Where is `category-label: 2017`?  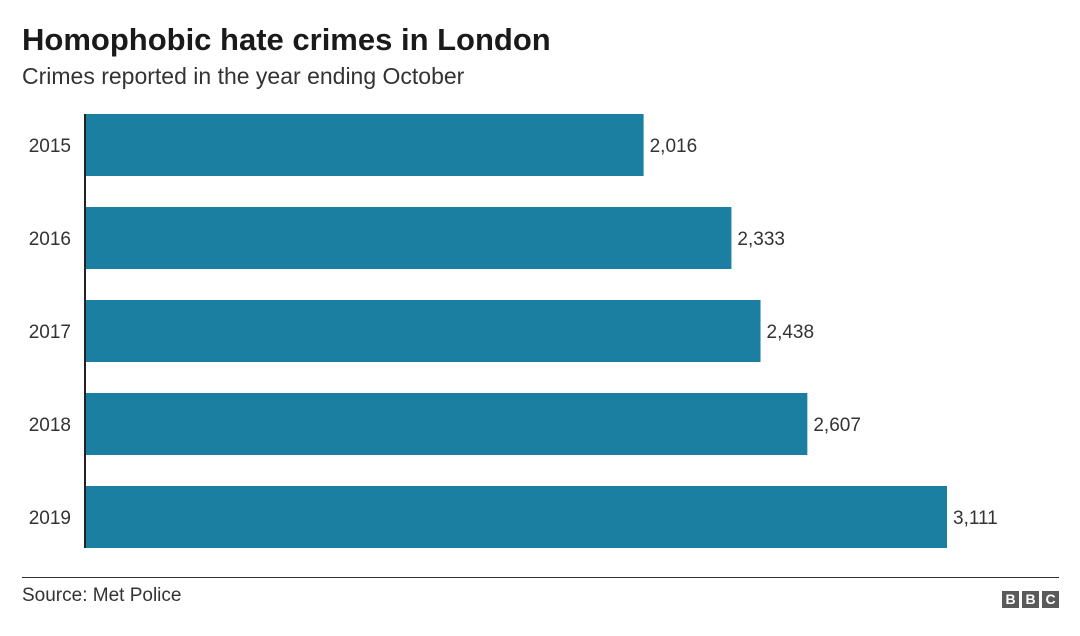 category-label: 2017 is located at coordinates (50, 332).